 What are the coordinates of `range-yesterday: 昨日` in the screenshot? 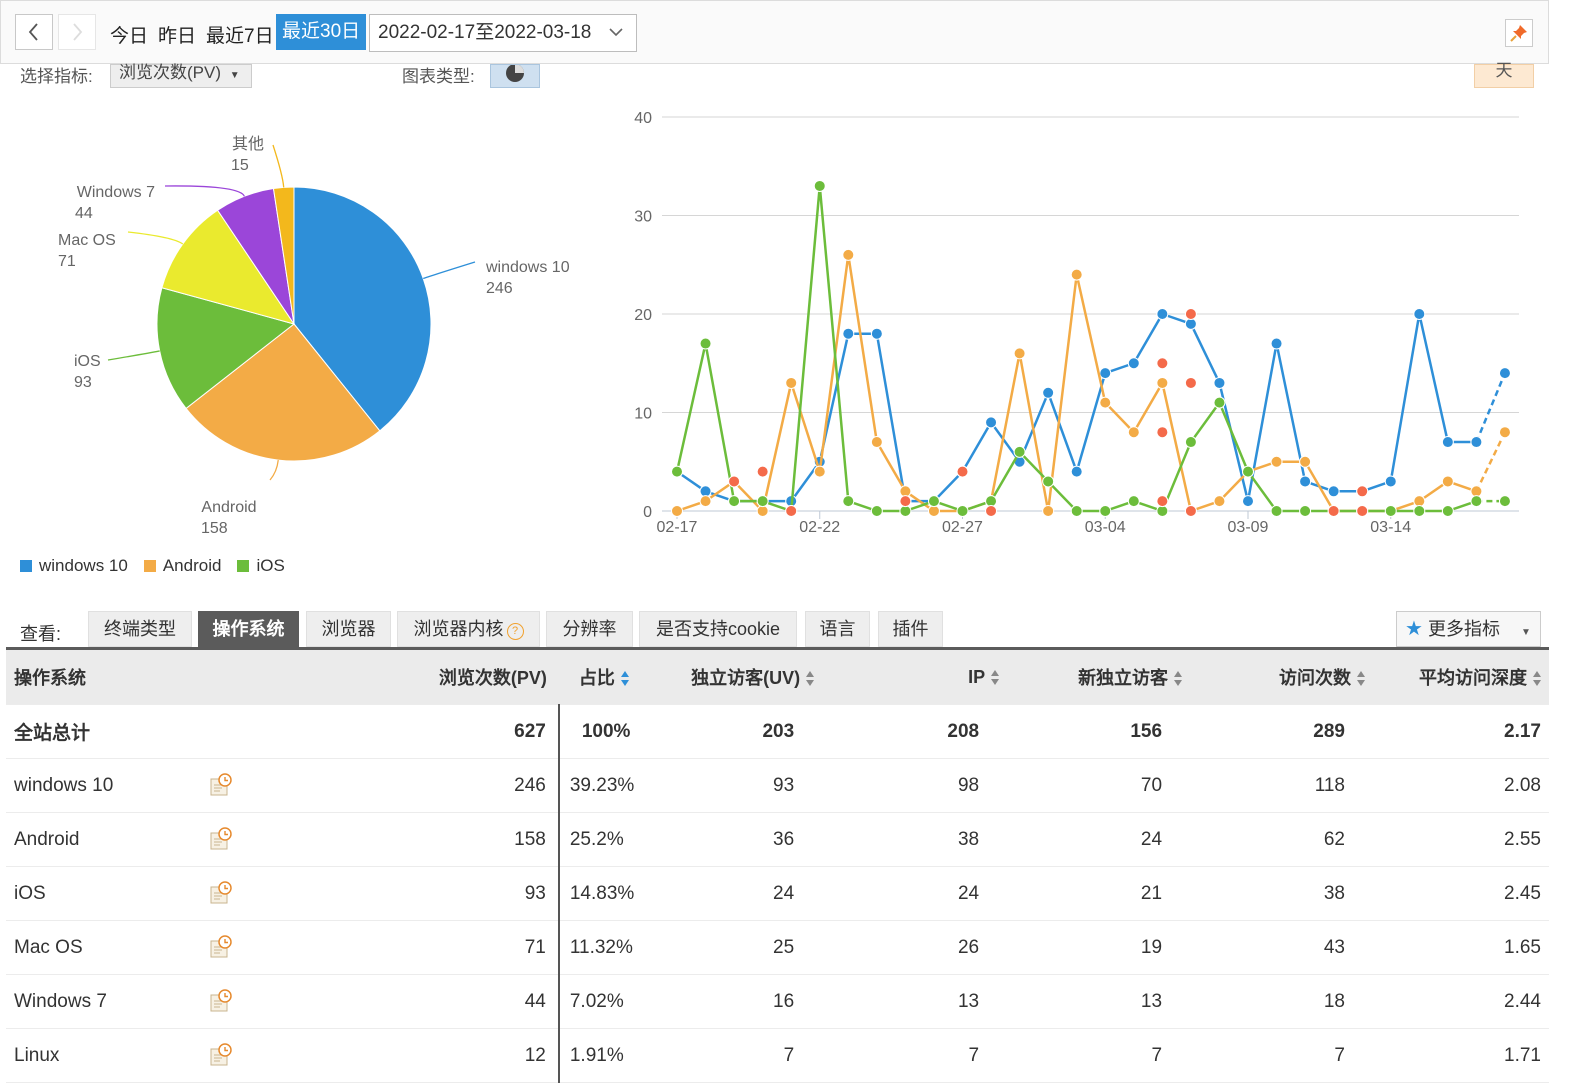 It's located at (177, 36).